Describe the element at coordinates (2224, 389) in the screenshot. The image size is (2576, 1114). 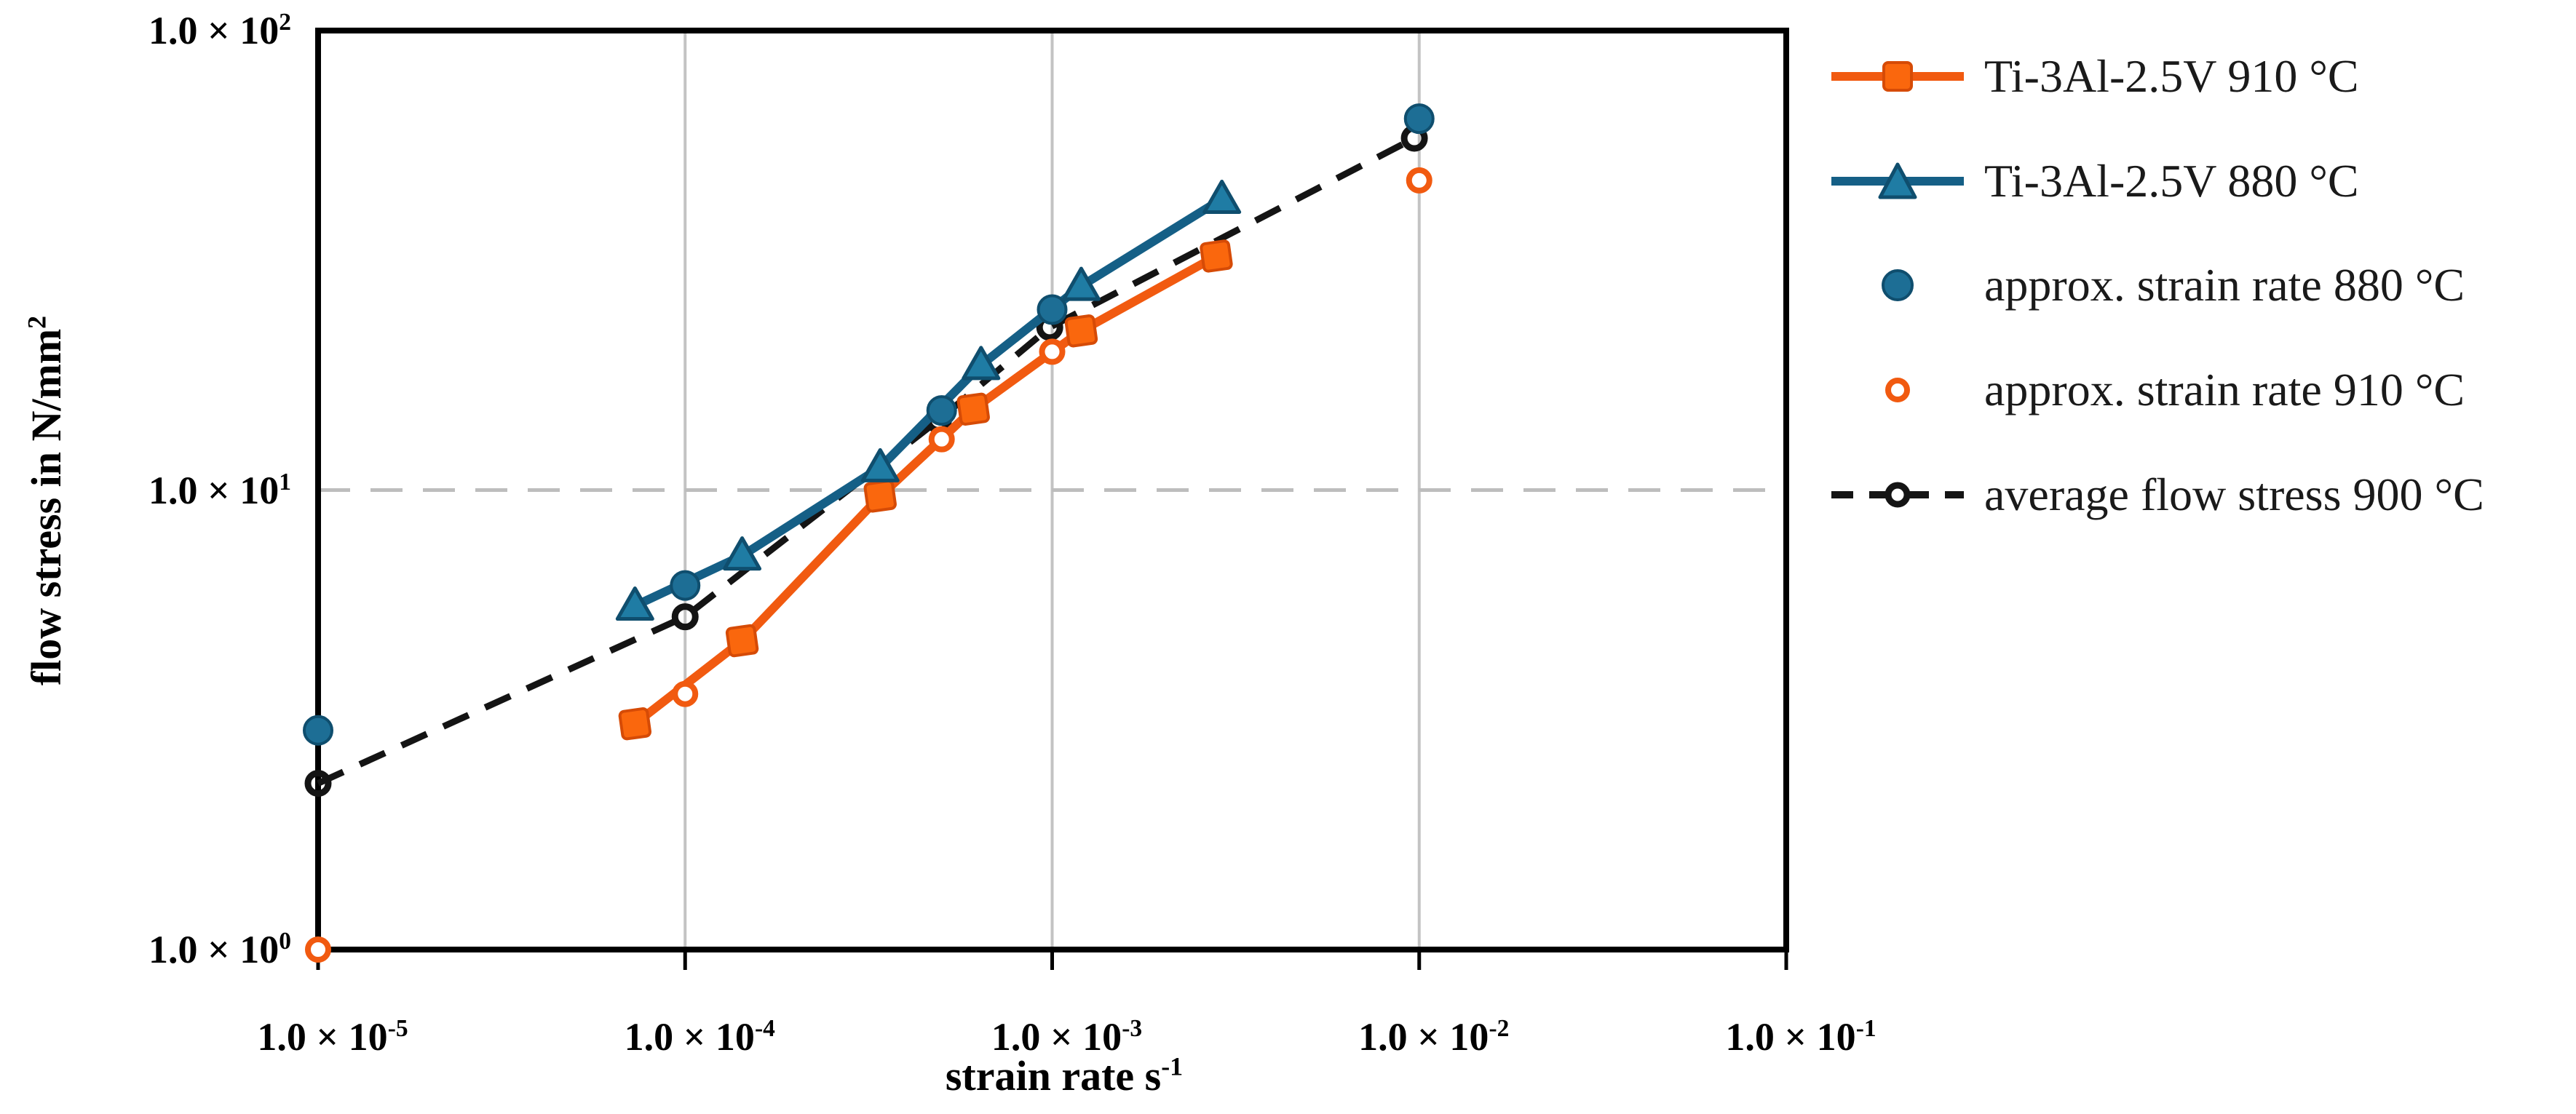
I see `legend-label: approx. strain rate 910 °C` at that location.